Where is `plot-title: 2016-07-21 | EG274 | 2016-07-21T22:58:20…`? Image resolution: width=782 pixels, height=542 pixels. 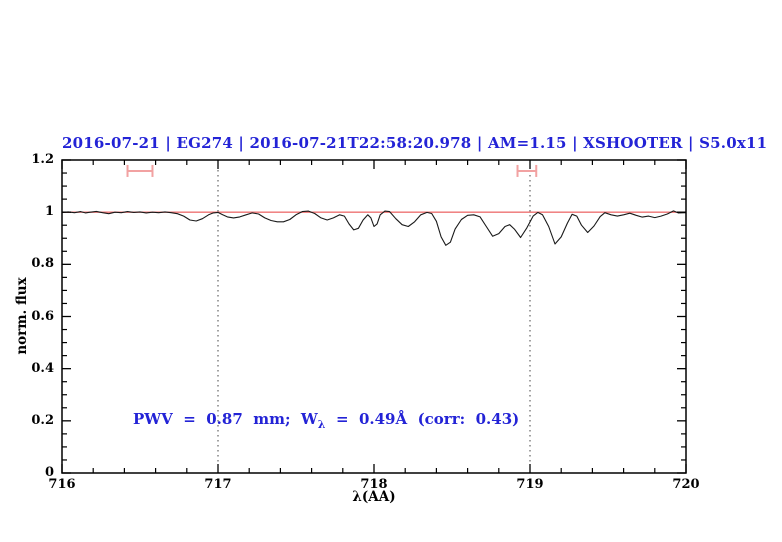
plot-title: 2016-07-21 | EG274 | 2016-07-21T22:58:20… is located at coordinates (415, 143).